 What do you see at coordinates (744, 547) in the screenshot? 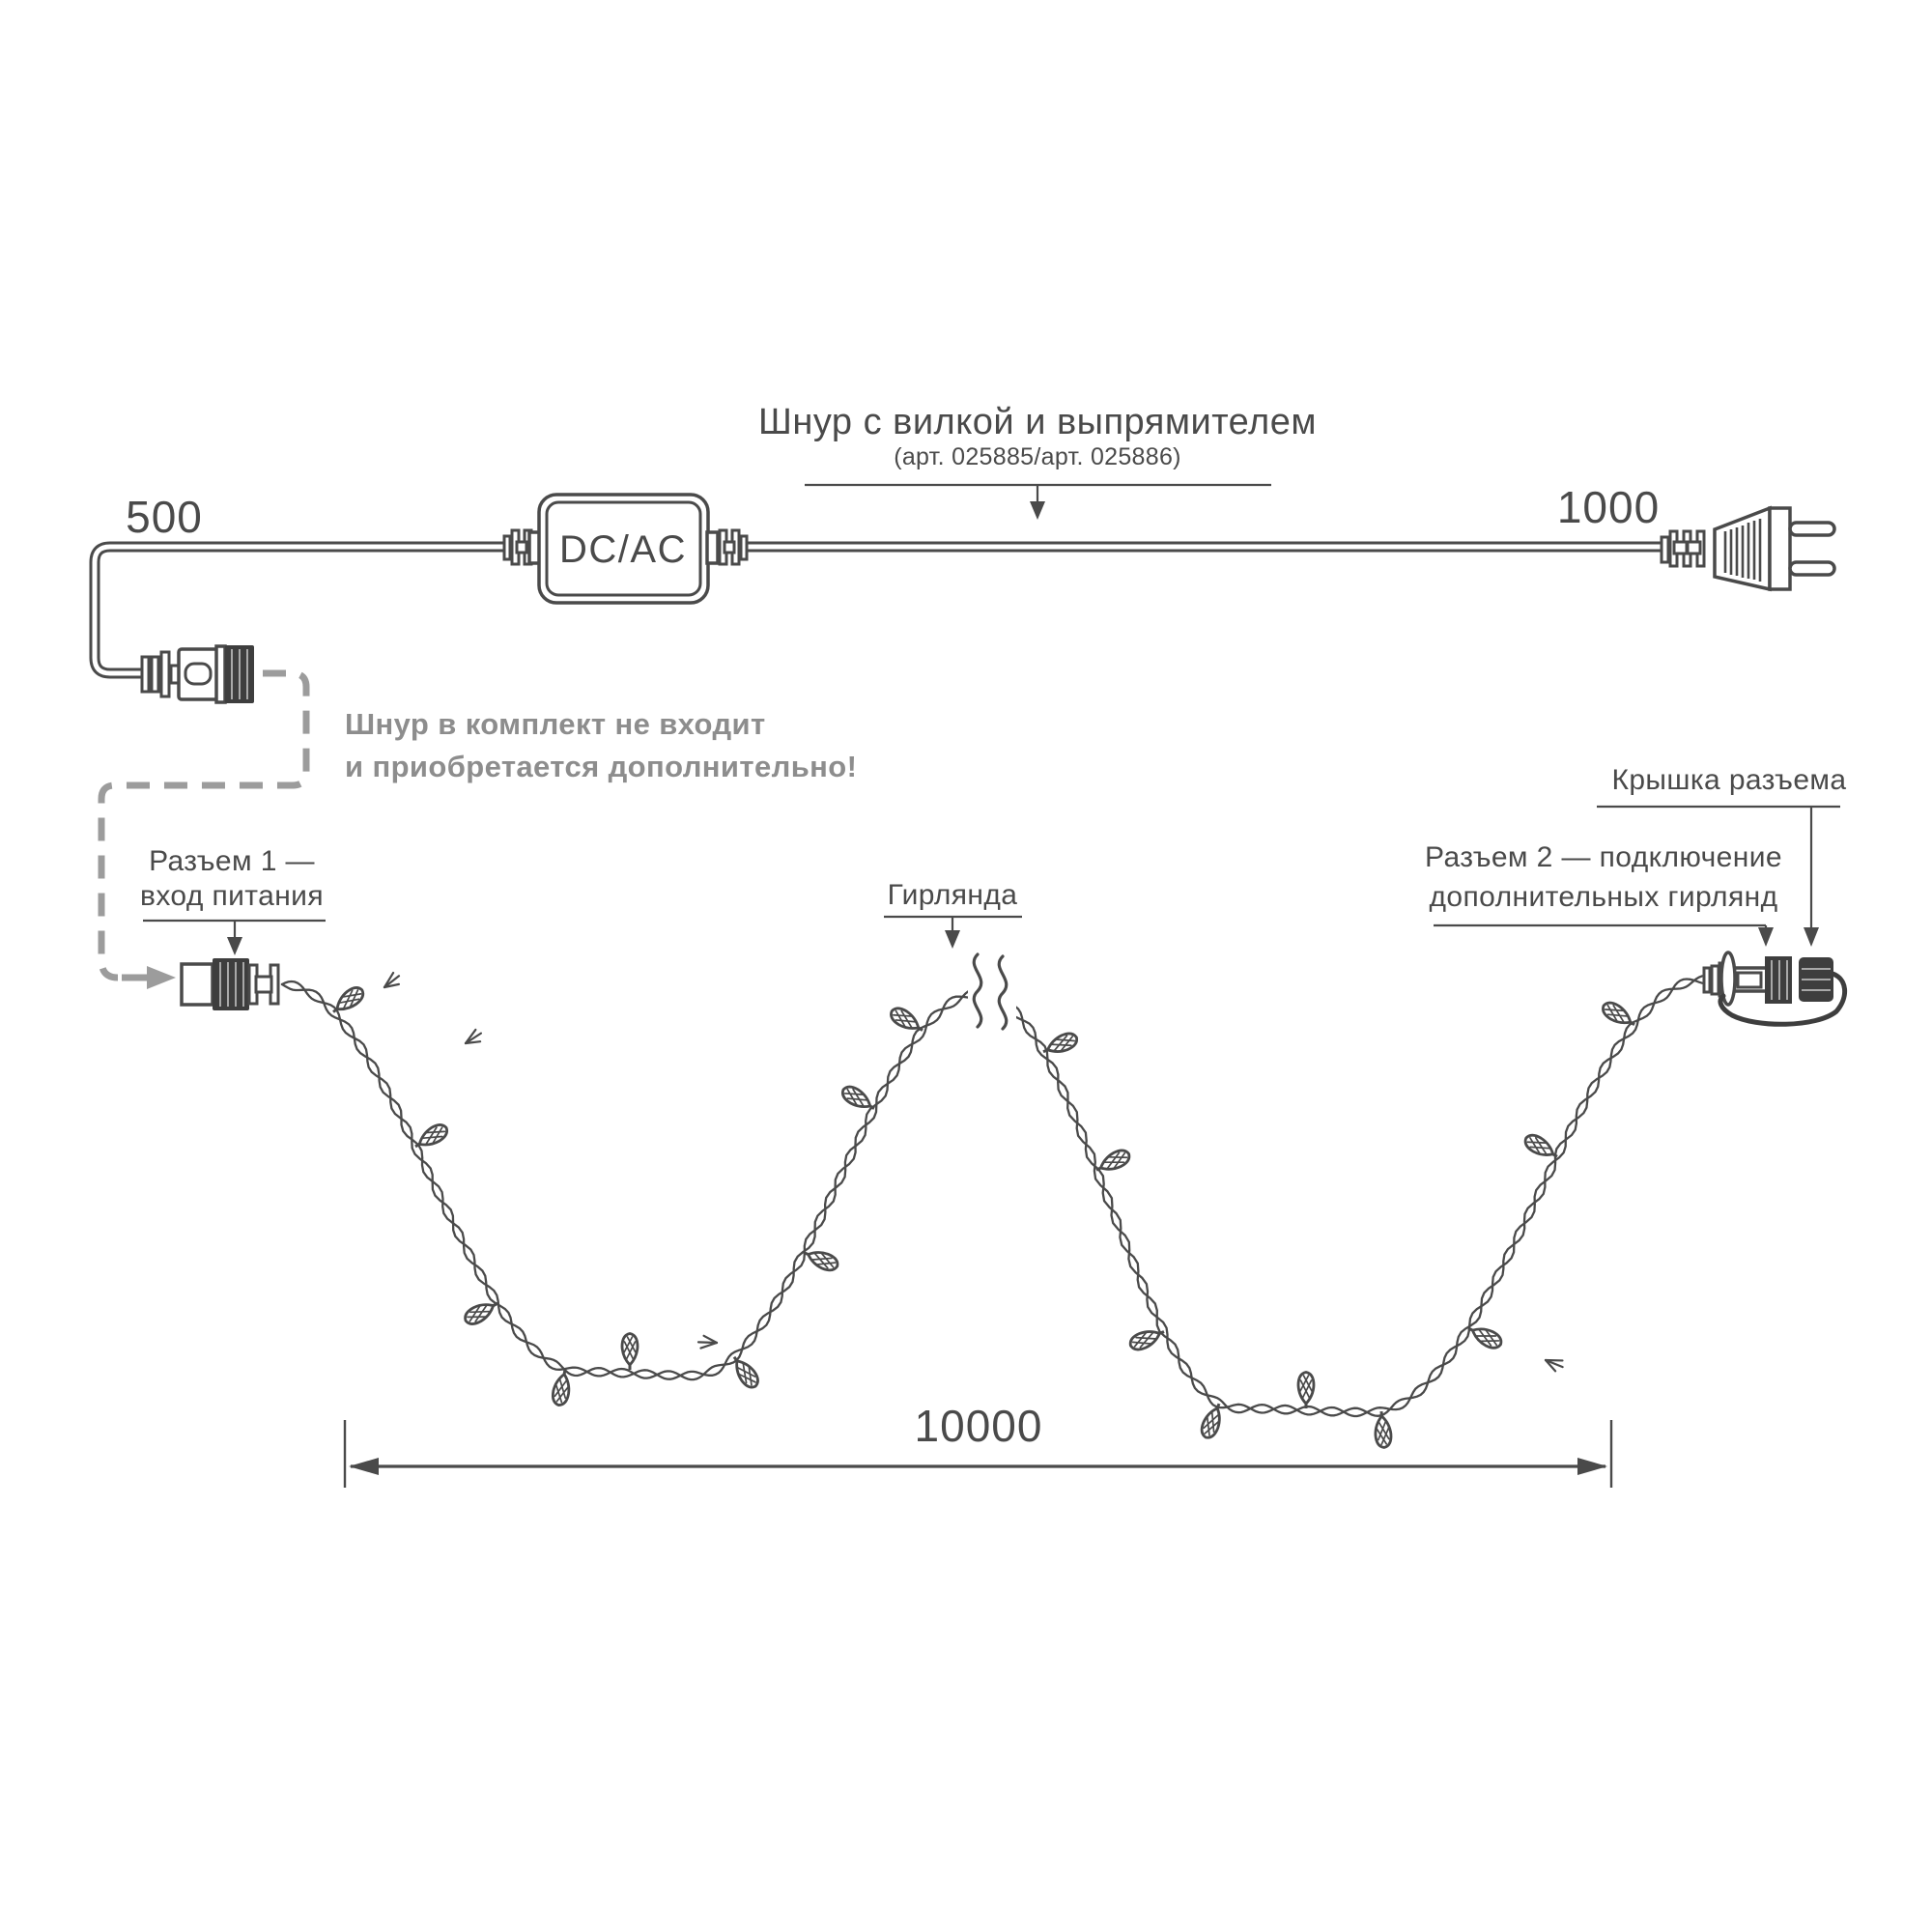
I see `adapter-strain-collar-right` at bounding box center [744, 547].